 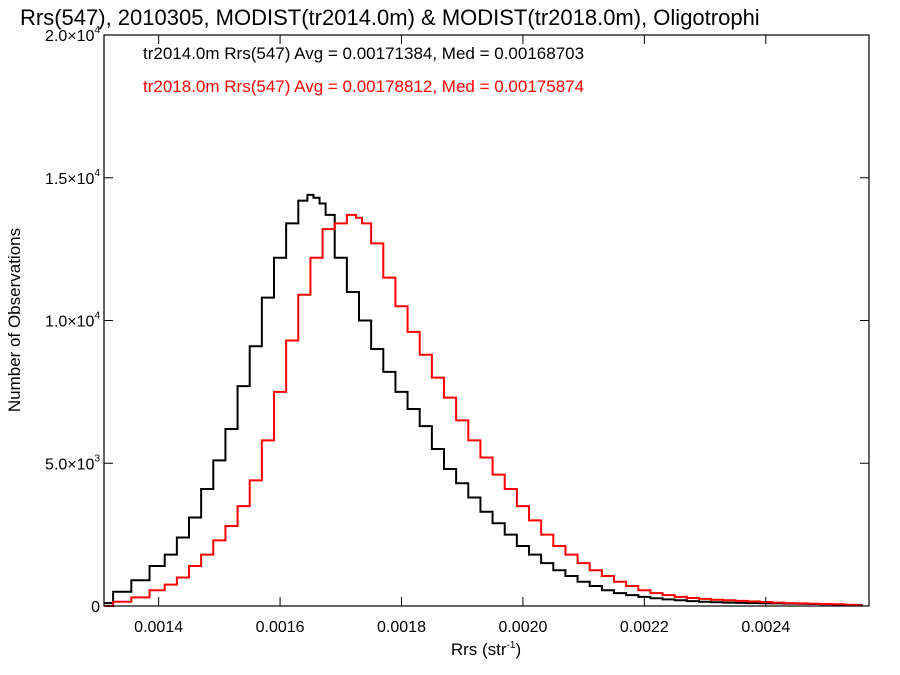 I want to click on y-tick-label: 5.0×10³, so click(x=72, y=463).